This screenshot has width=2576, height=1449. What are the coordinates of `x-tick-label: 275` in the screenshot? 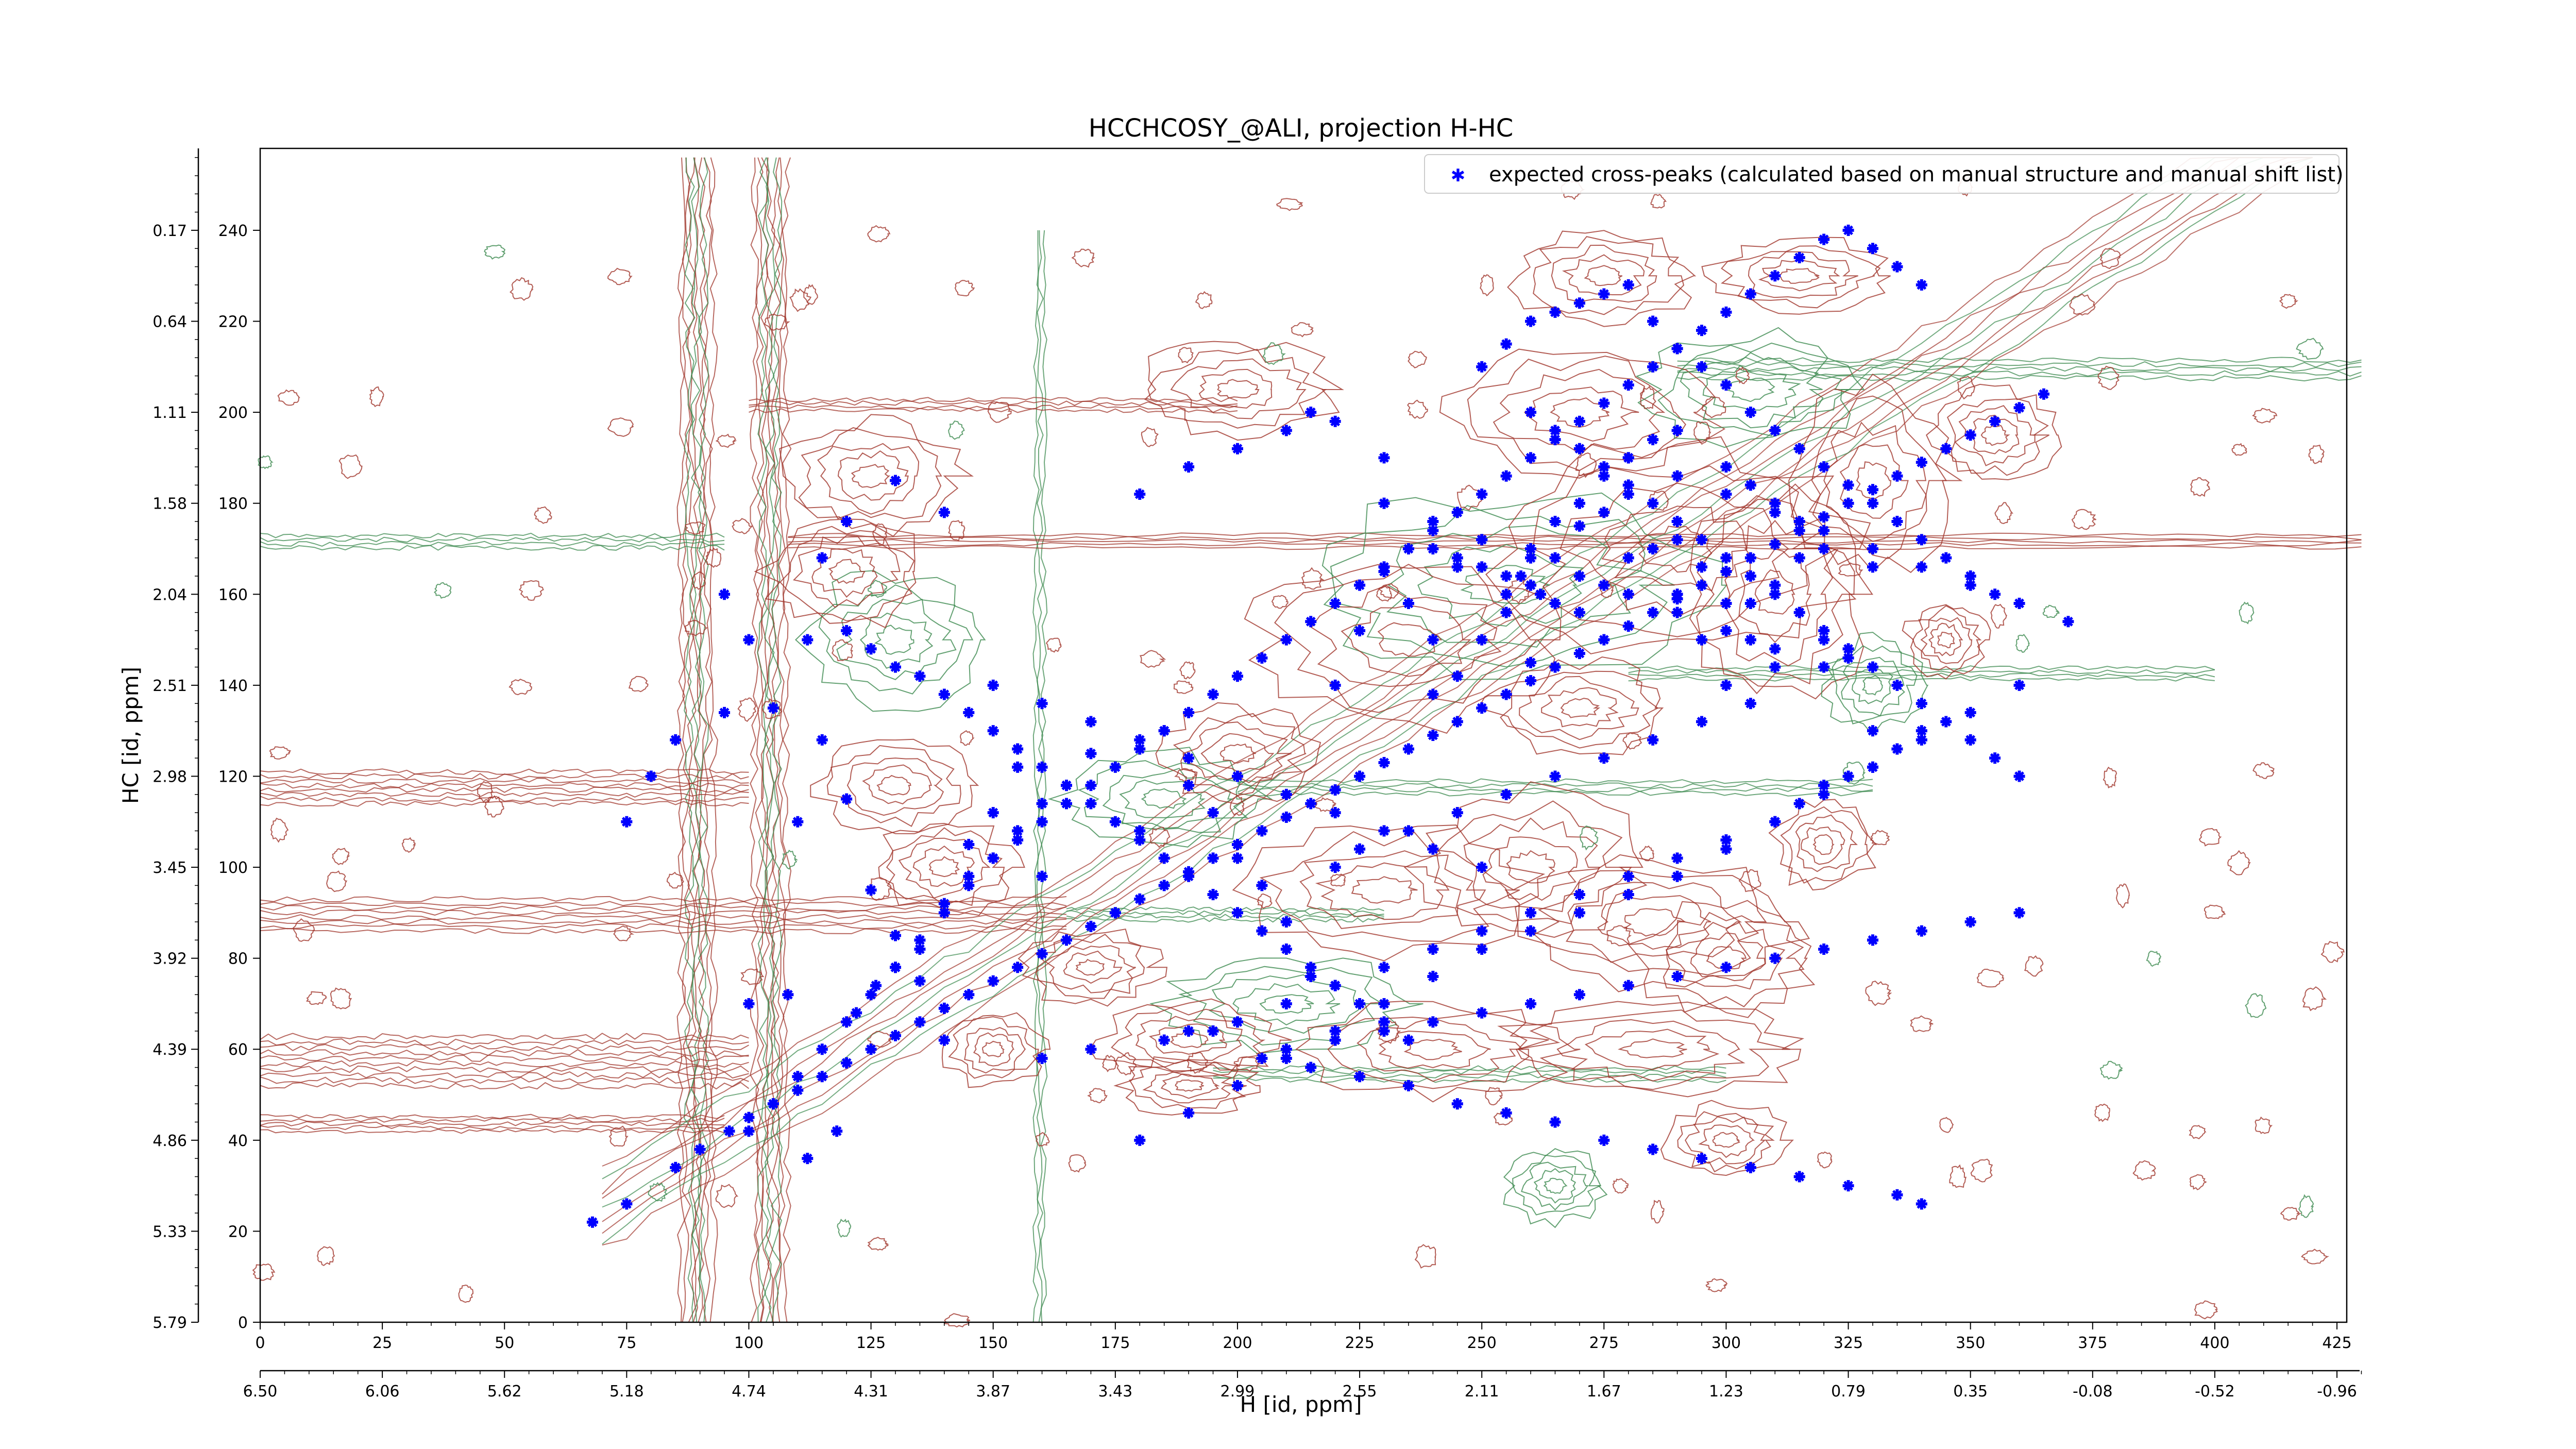 It's located at (1604, 1343).